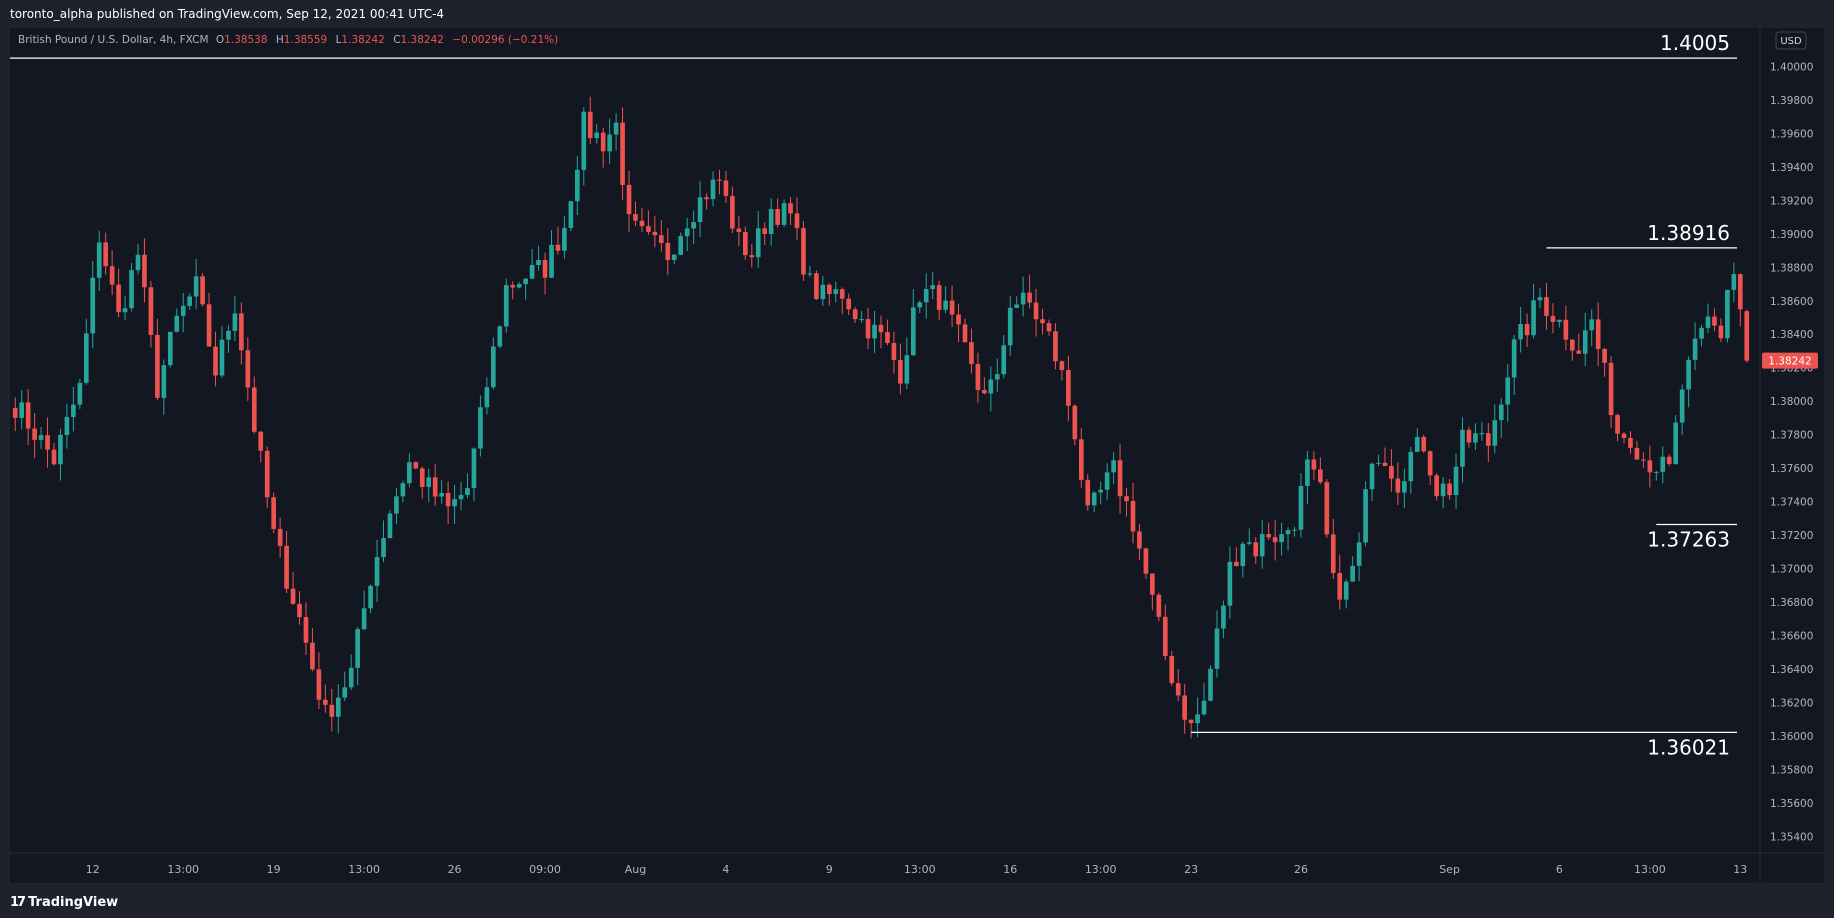  Describe the element at coordinates (1791, 703) in the screenshot. I see `y-tick-label: 1.36200` at that location.